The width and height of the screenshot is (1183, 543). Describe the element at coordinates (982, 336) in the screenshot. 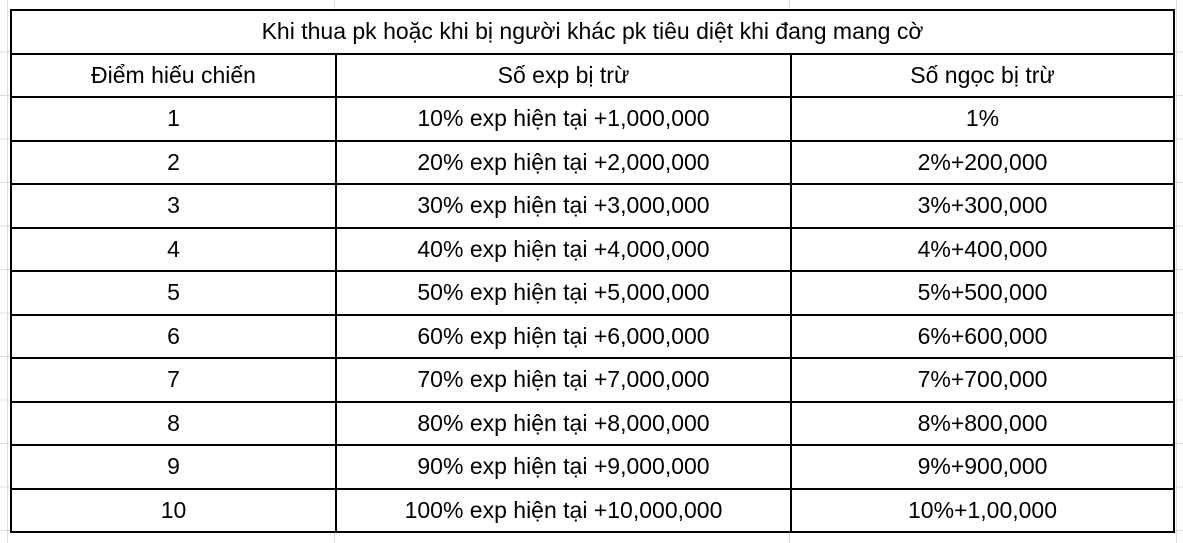

I see `cell-so-ngoc-bi-tru: 6%+600,000` at that location.